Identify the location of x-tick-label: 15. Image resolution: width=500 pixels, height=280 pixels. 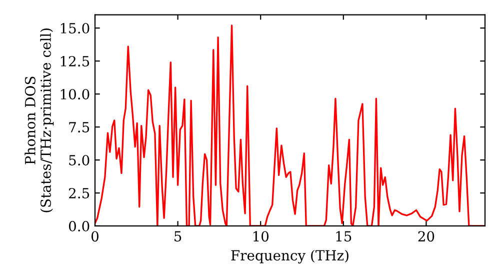
(344, 236).